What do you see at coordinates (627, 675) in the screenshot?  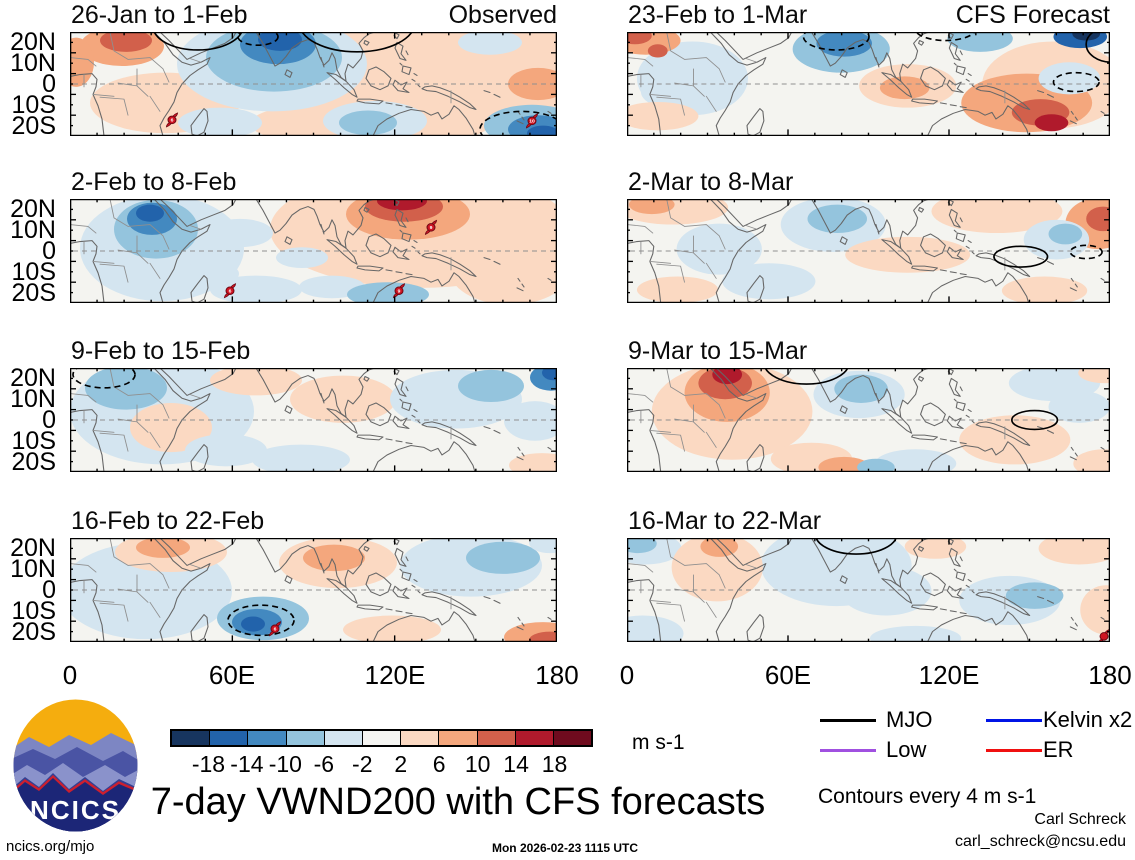 I see `x-tick-0-right: 0` at bounding box center [627, 675].